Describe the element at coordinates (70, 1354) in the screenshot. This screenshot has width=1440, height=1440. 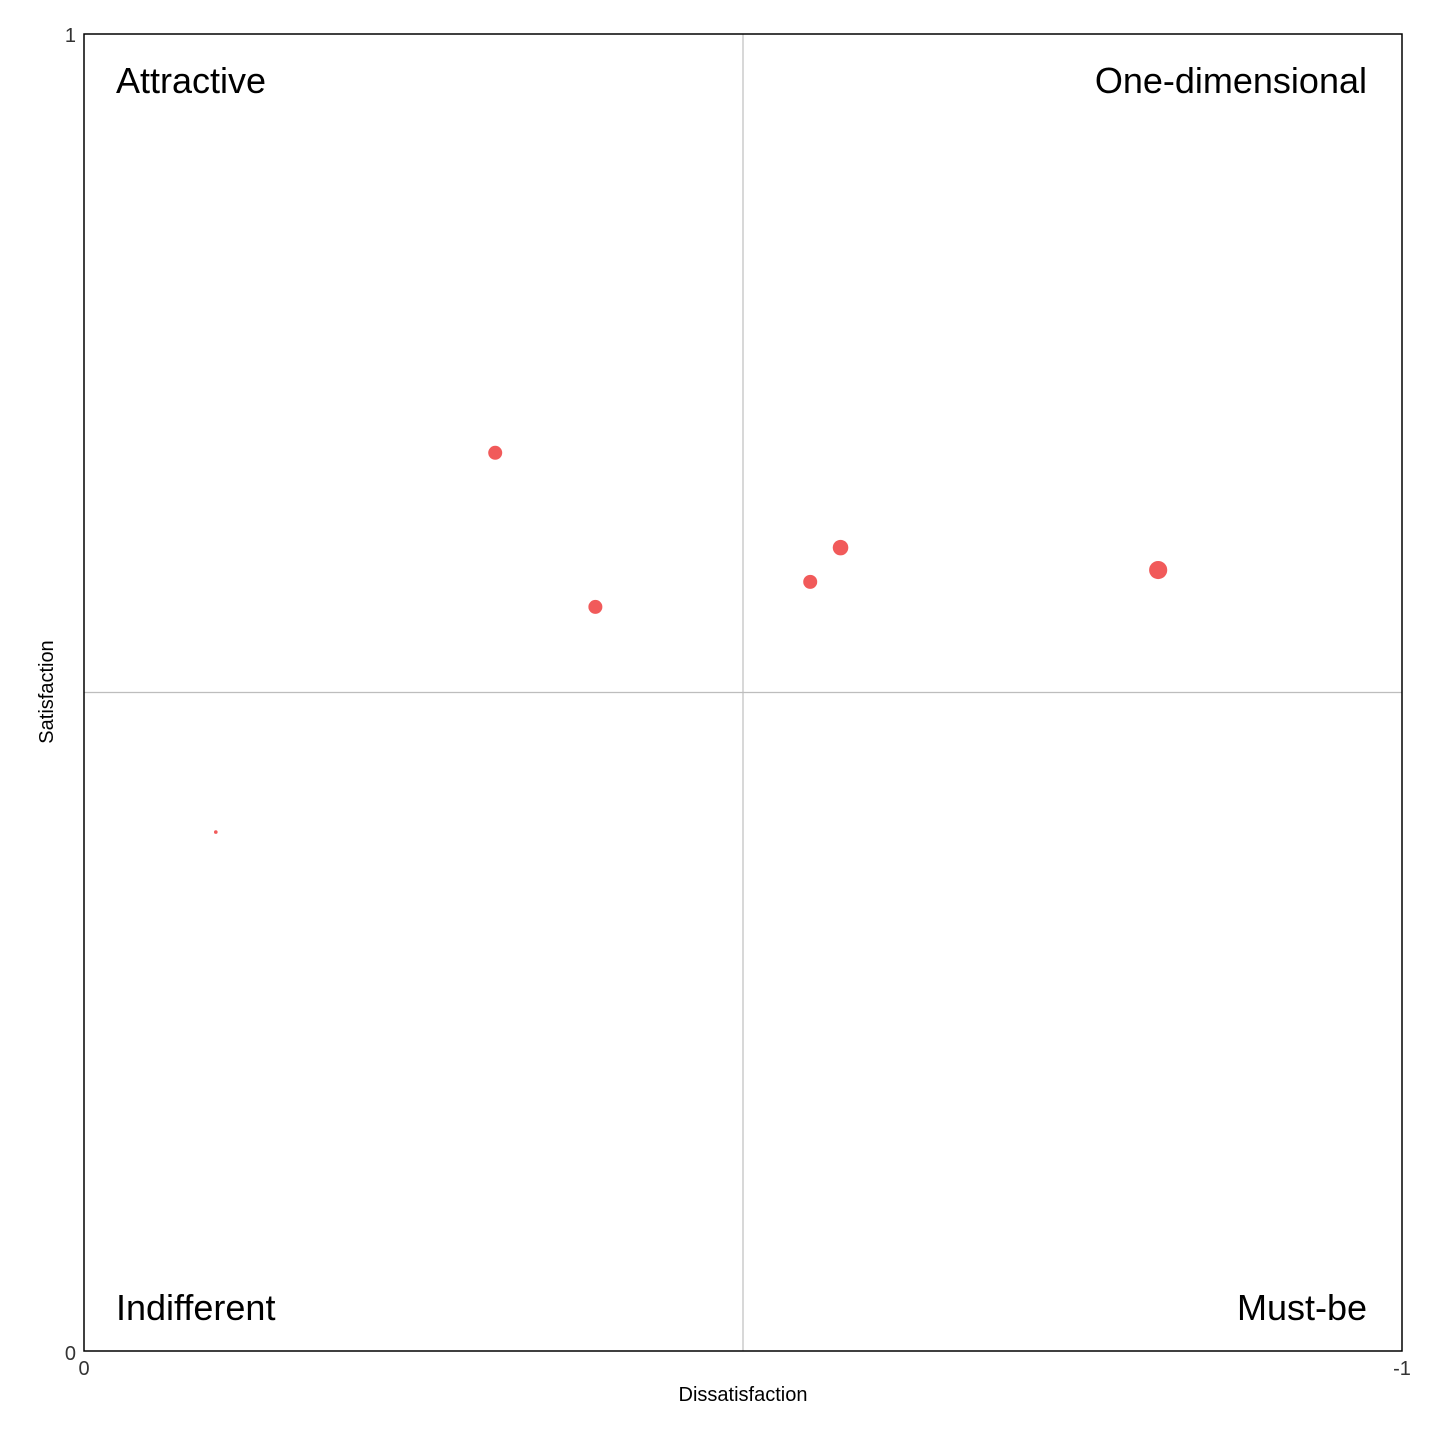
I see `y-tick-label-min: 0` at that location.